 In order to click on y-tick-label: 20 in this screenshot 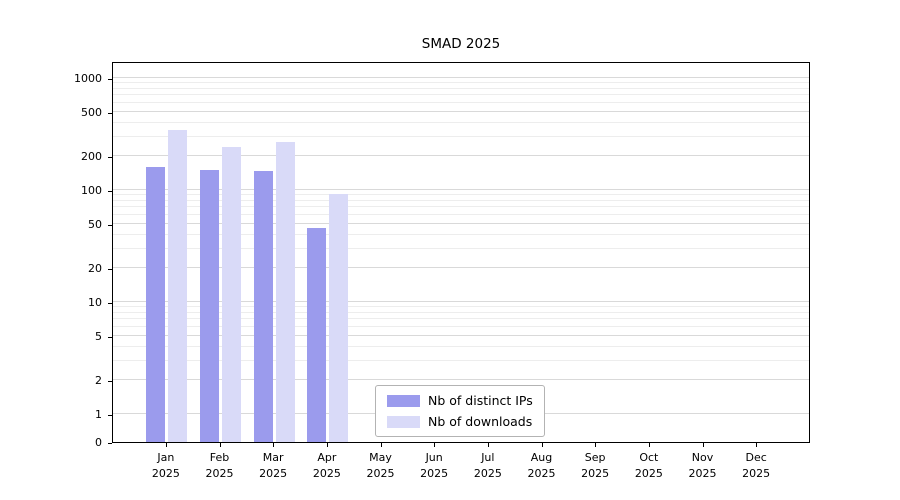, I will do `click(95, 269)`.